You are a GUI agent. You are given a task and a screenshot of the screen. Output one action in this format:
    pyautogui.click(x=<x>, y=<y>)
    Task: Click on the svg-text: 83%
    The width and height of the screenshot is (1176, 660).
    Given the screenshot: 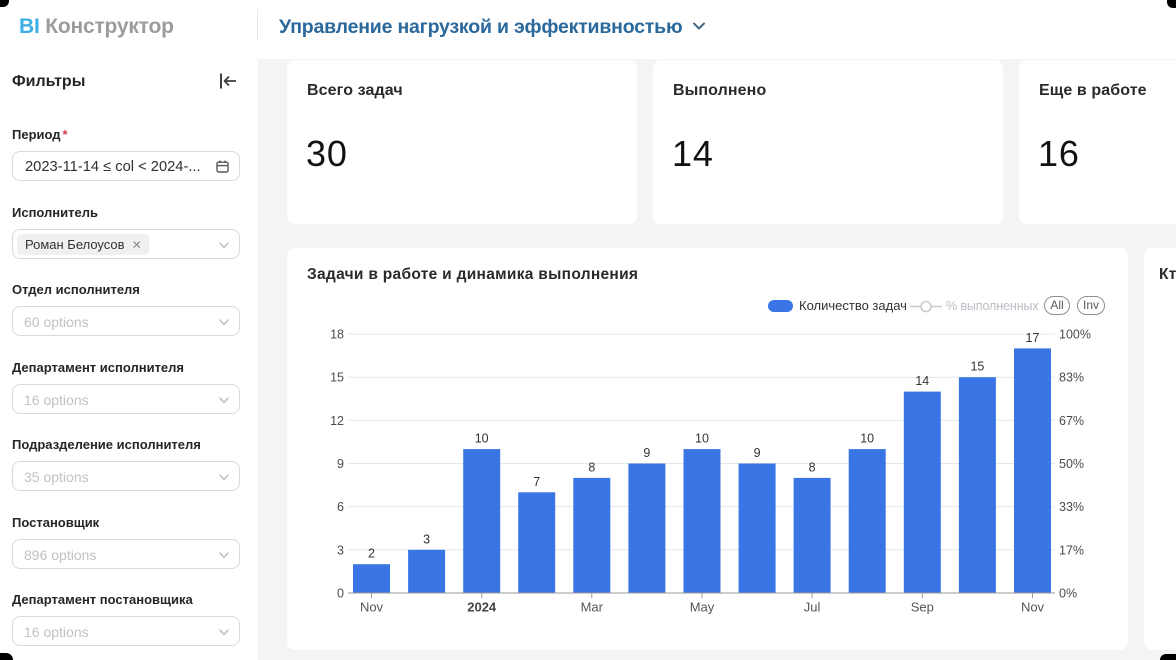 What is the action you would take?
    pyautogui.click(x=1071, y=378)
    